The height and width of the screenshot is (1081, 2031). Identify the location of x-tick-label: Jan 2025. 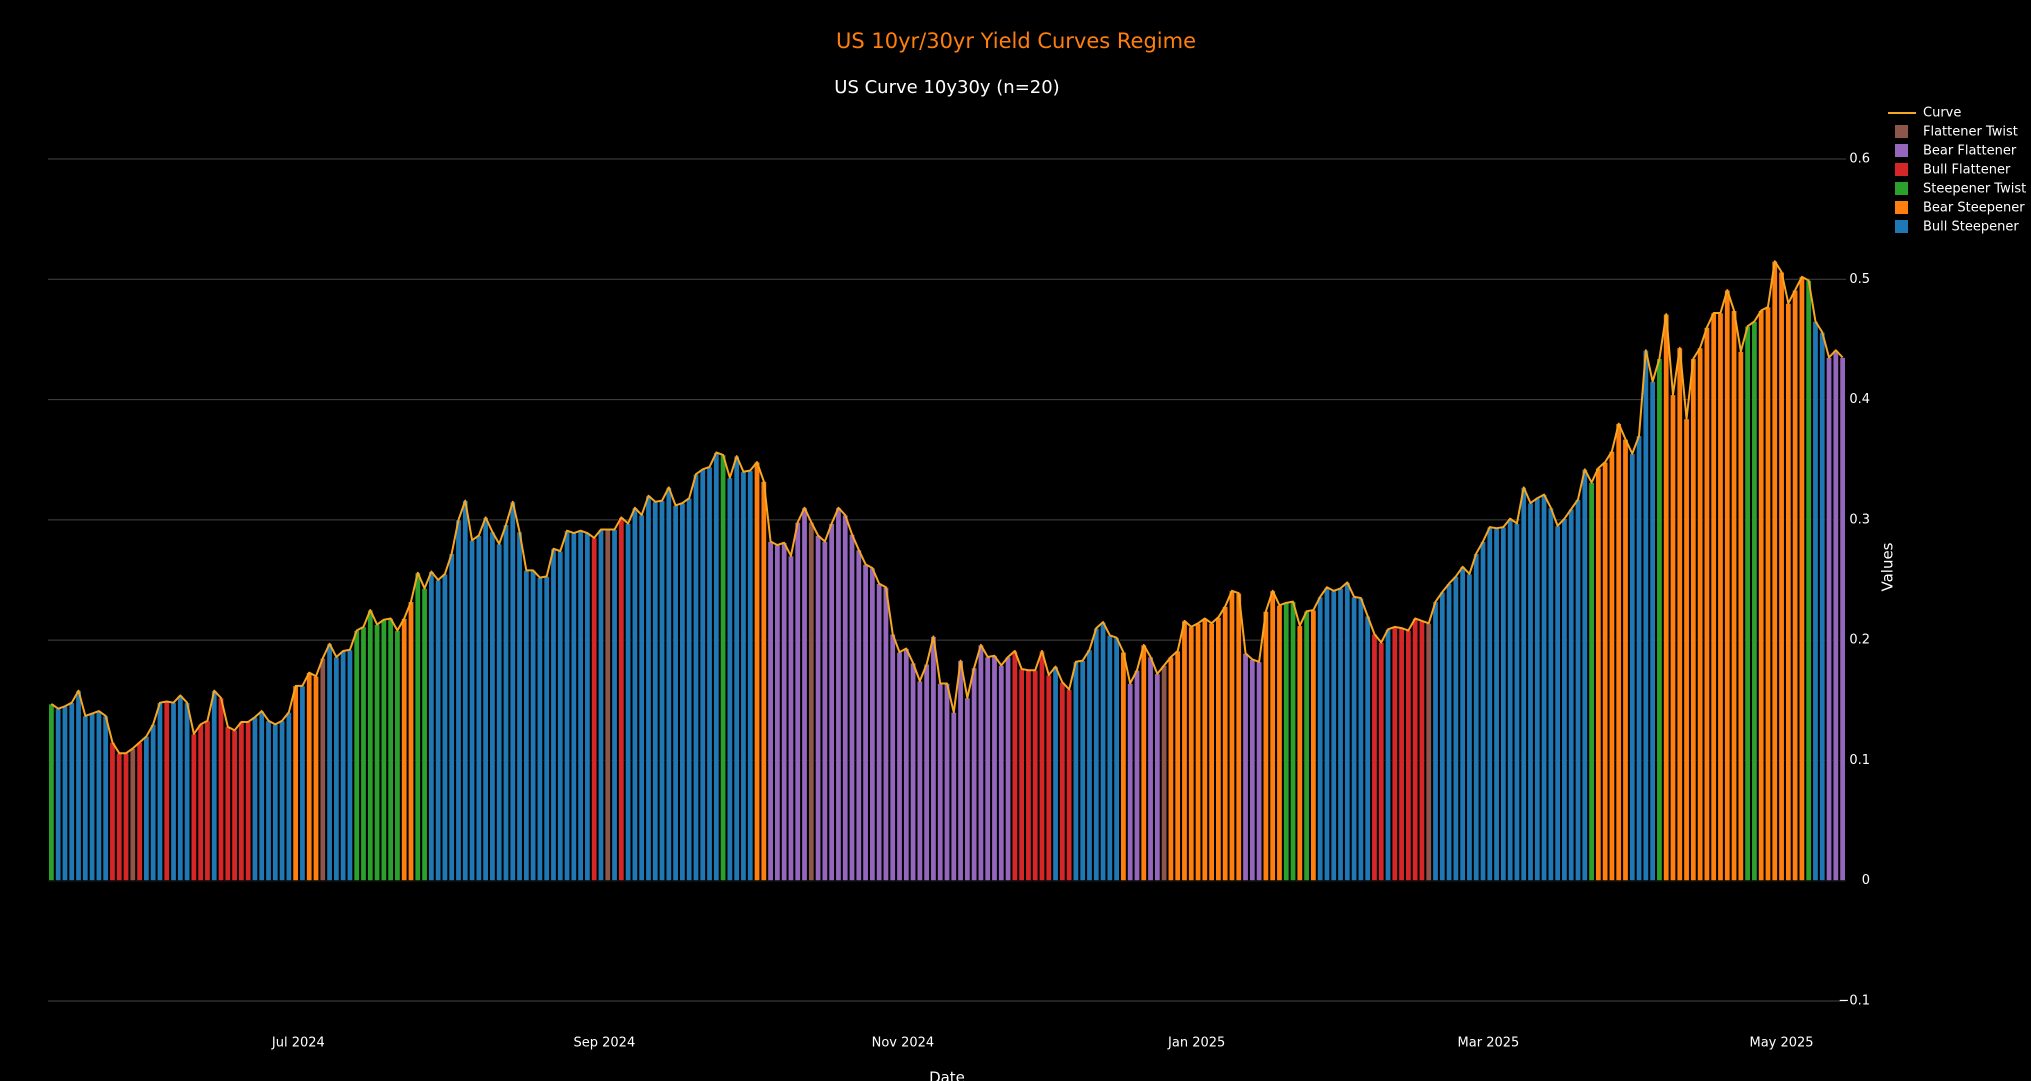
(1196, 1043).